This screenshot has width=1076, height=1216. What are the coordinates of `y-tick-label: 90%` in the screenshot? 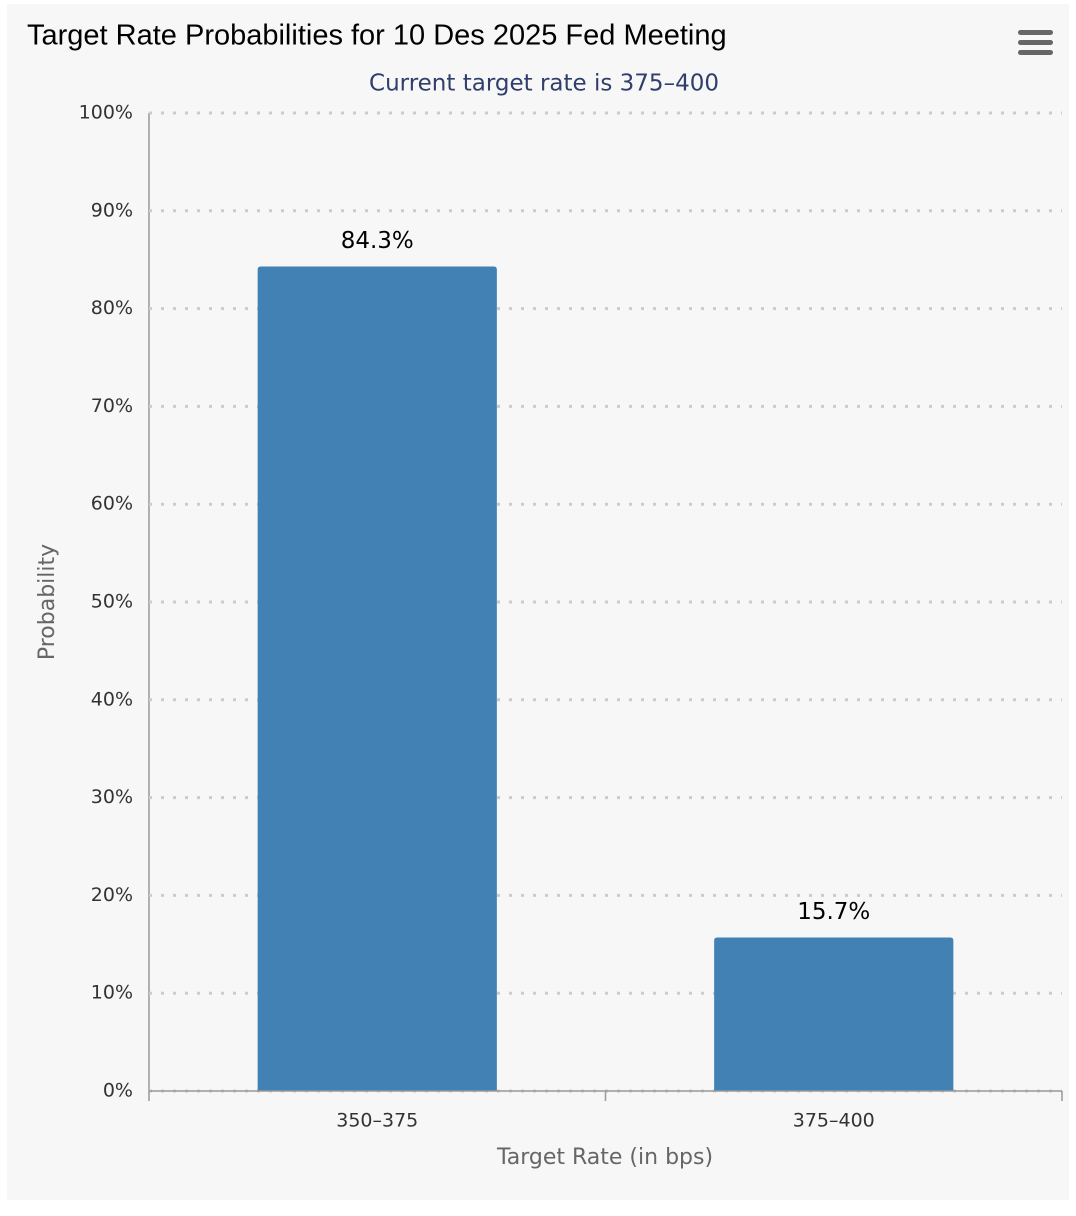 It's located at (112, 210).